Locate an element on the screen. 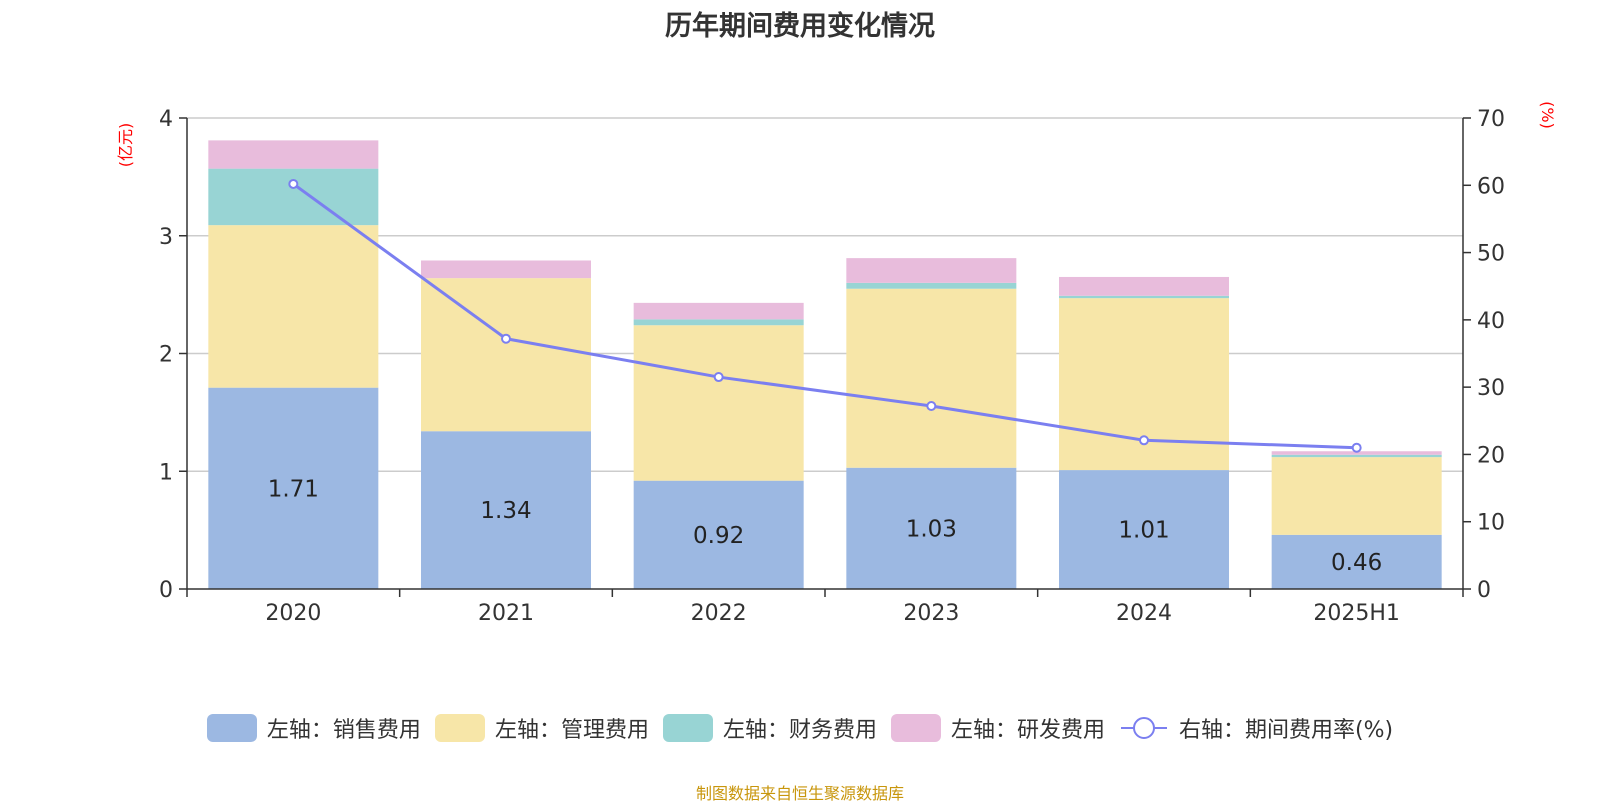  legend-swatch-sales is located at coordinates (231, 728).